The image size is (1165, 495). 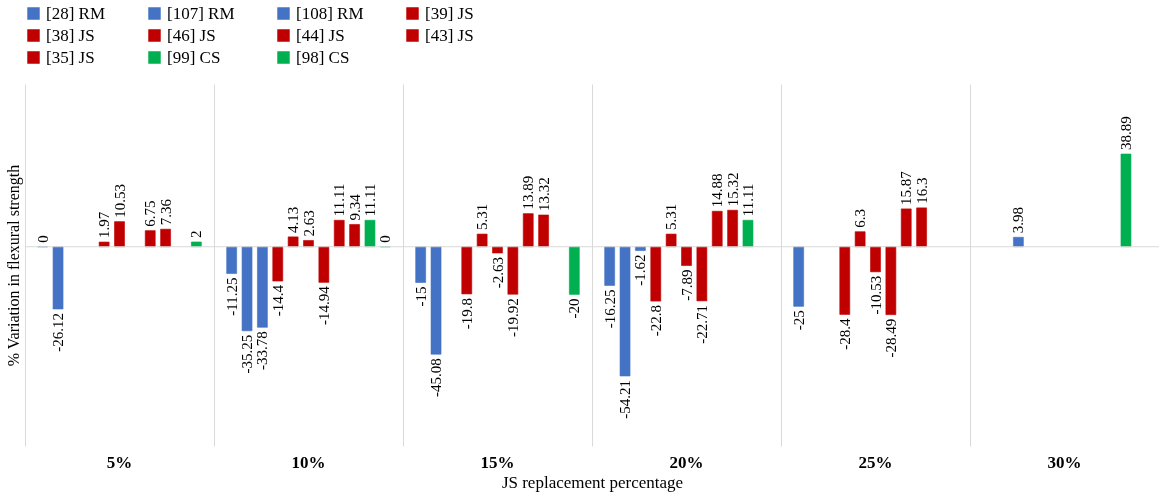 I want to click on legend-label: [98] CS, so click(x=323, y=57).